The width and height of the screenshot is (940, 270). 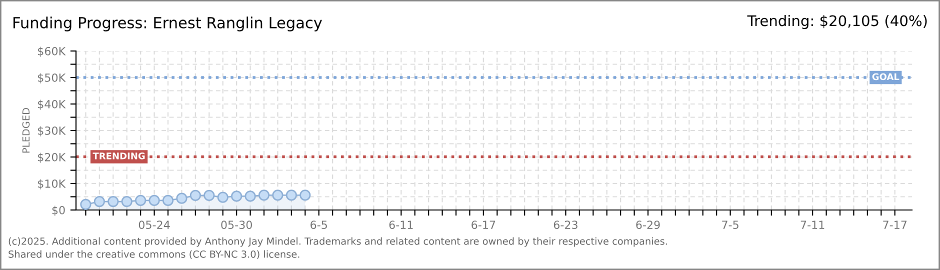 What do you see at coordinates (118, 156) in the screenshot?
I see `ref-line-label: TRENDING` at bounding box center [118, 156].